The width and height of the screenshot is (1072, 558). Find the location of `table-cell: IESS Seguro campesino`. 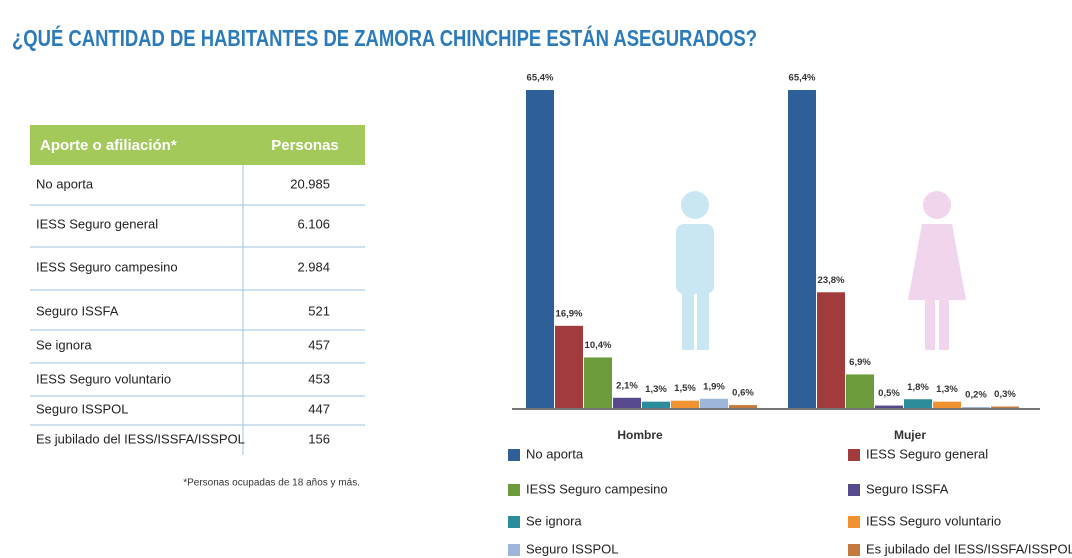

table-cell: IESS Seguro campesino is located at coordinates (107, 266).